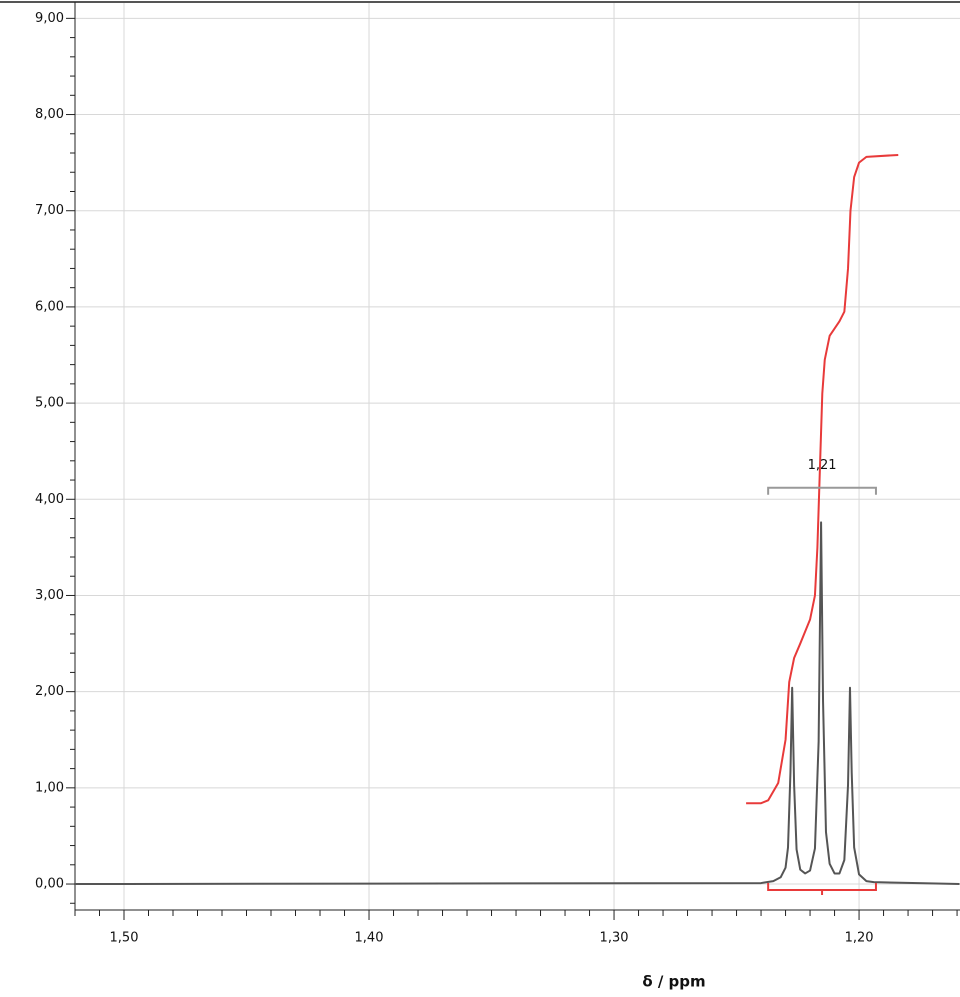  Describe the element at coordinates (822, 465) in the screenshot. I see `multiplet-label: 1,21` at that location.